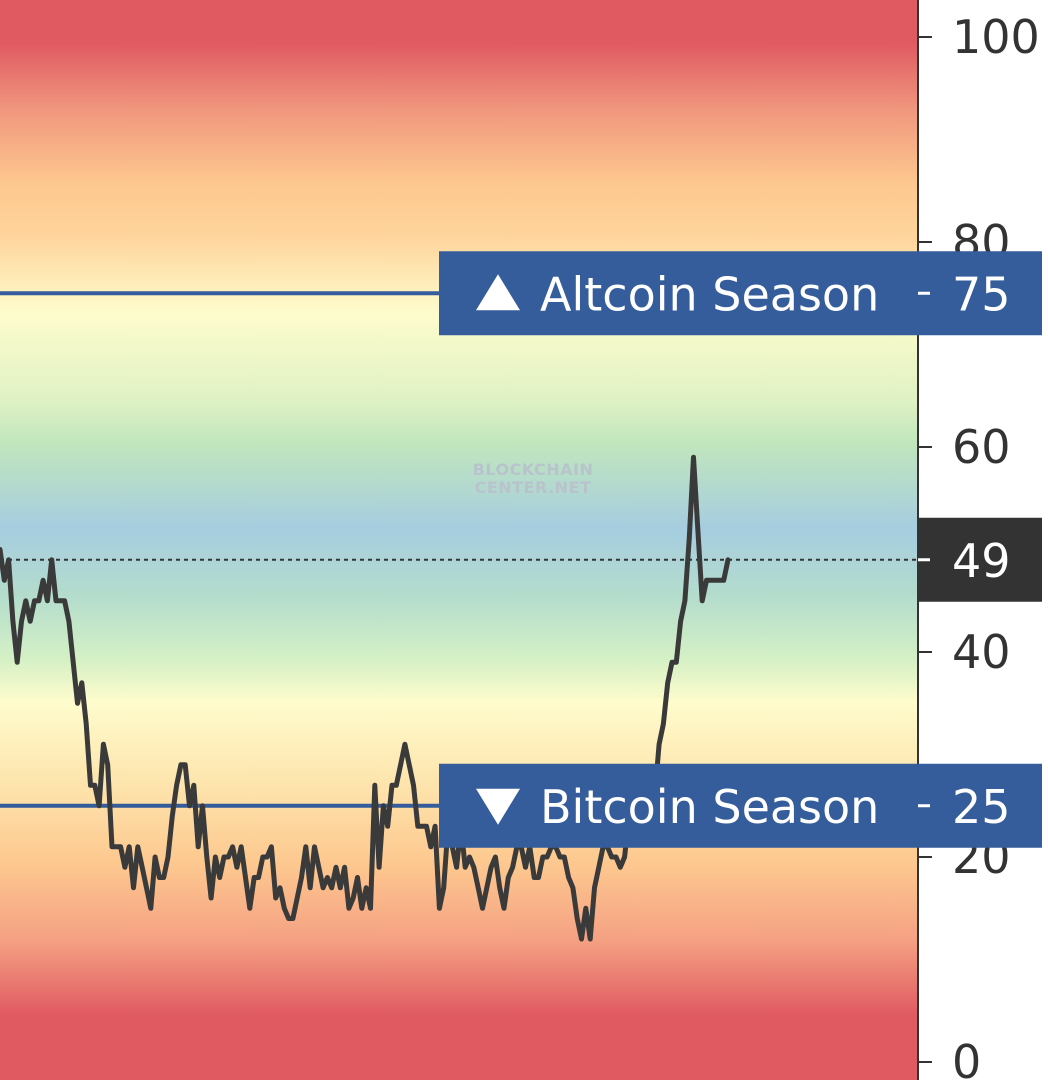 The image size is (1048, 1080). I want to click on bitcoin-season-label-box, so click(740, 805).